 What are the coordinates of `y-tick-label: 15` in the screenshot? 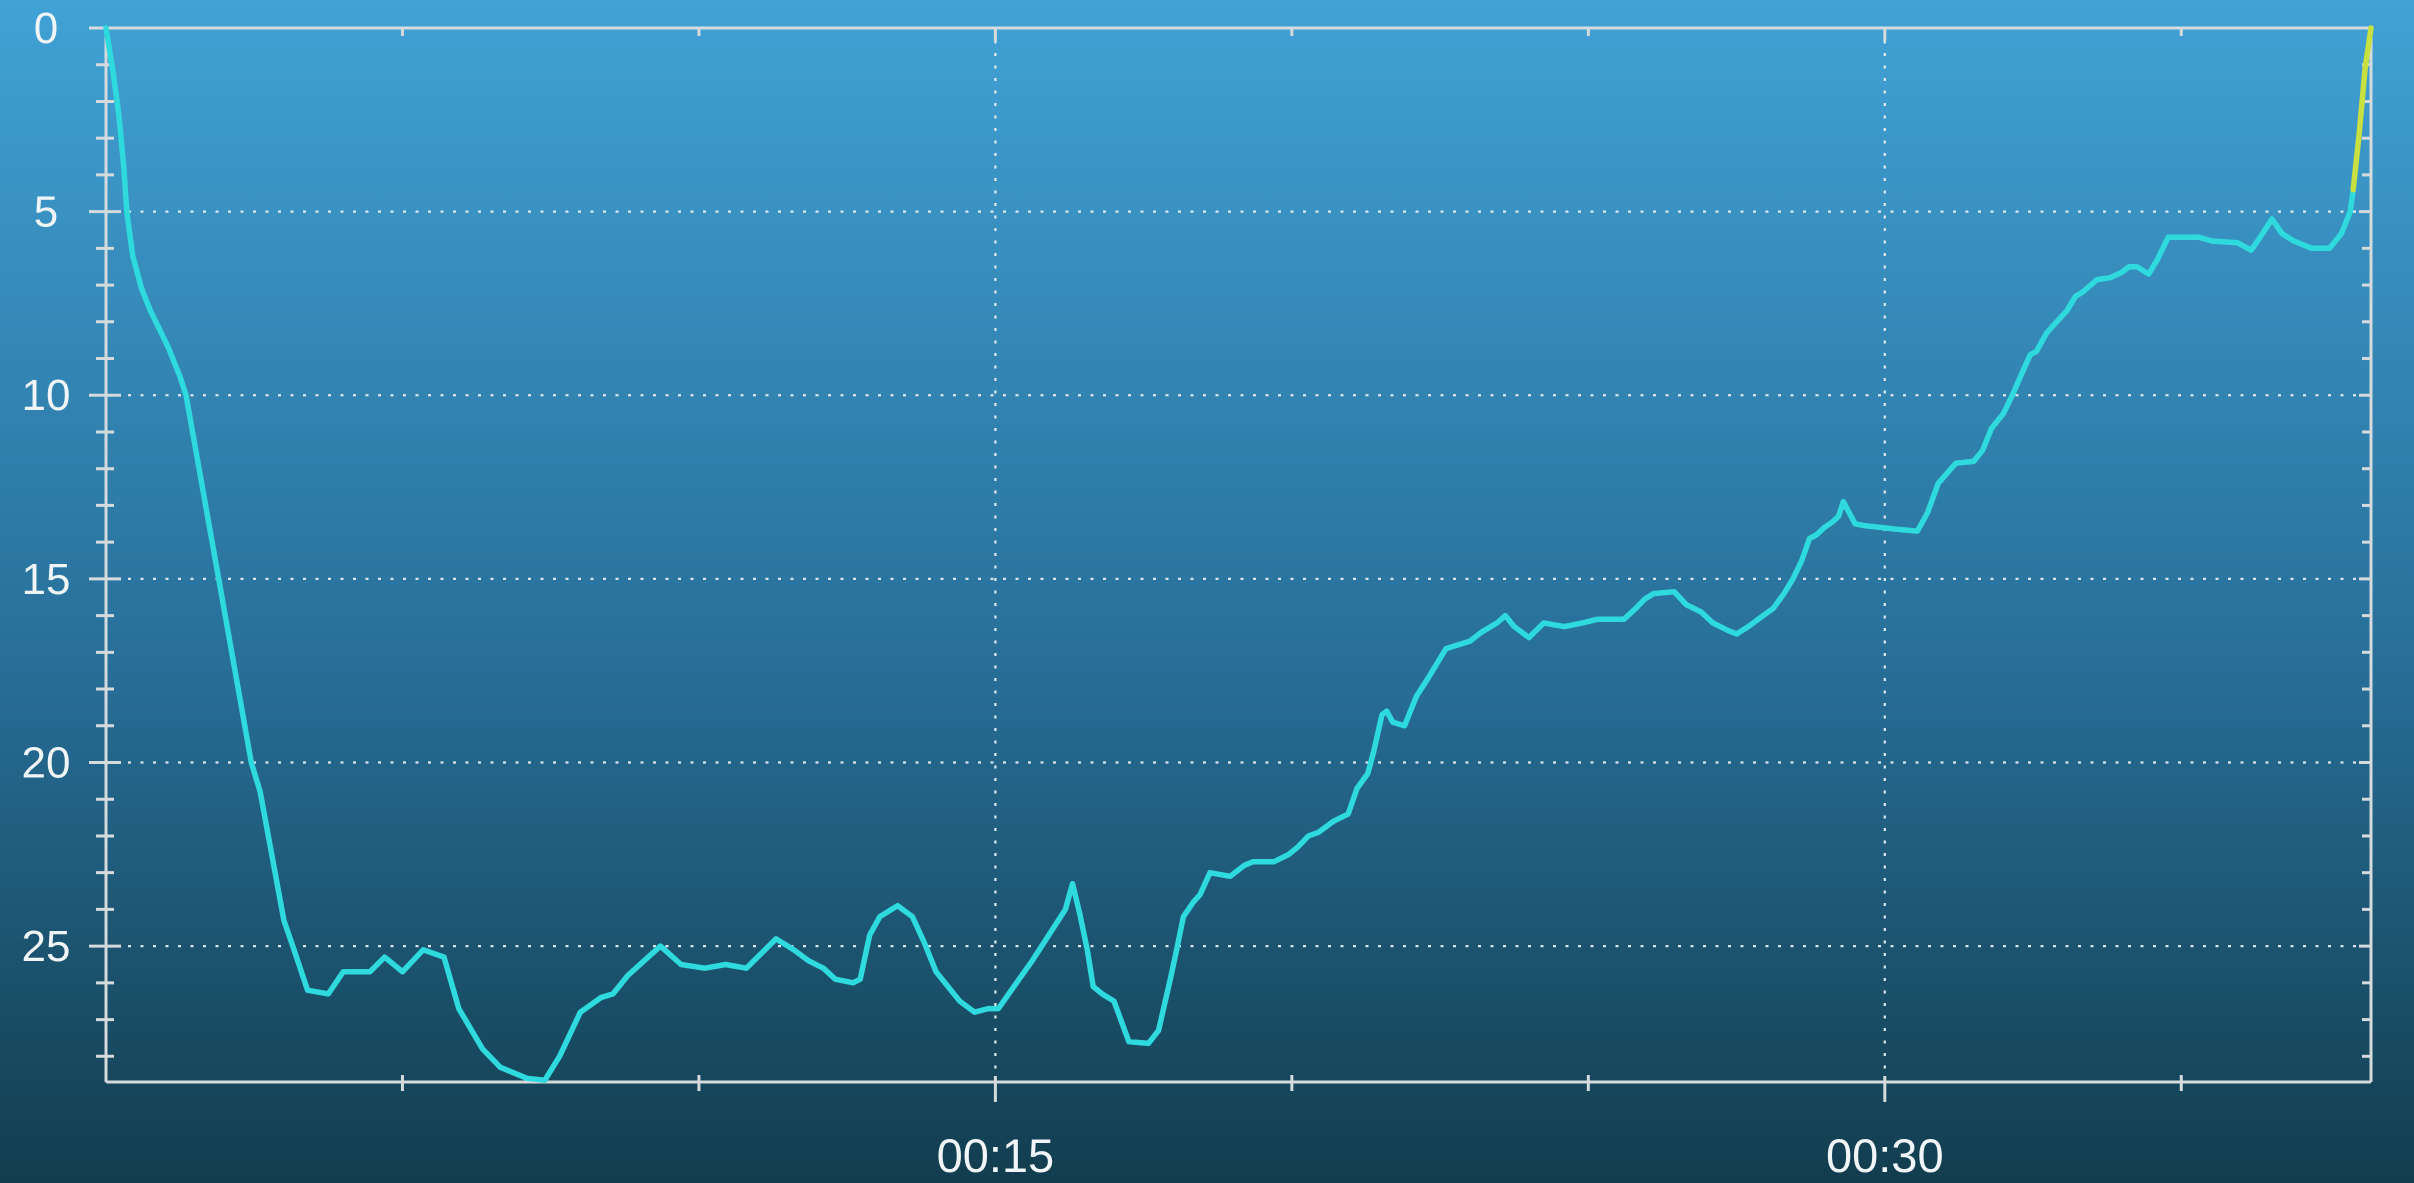 It's located at (46, 579).